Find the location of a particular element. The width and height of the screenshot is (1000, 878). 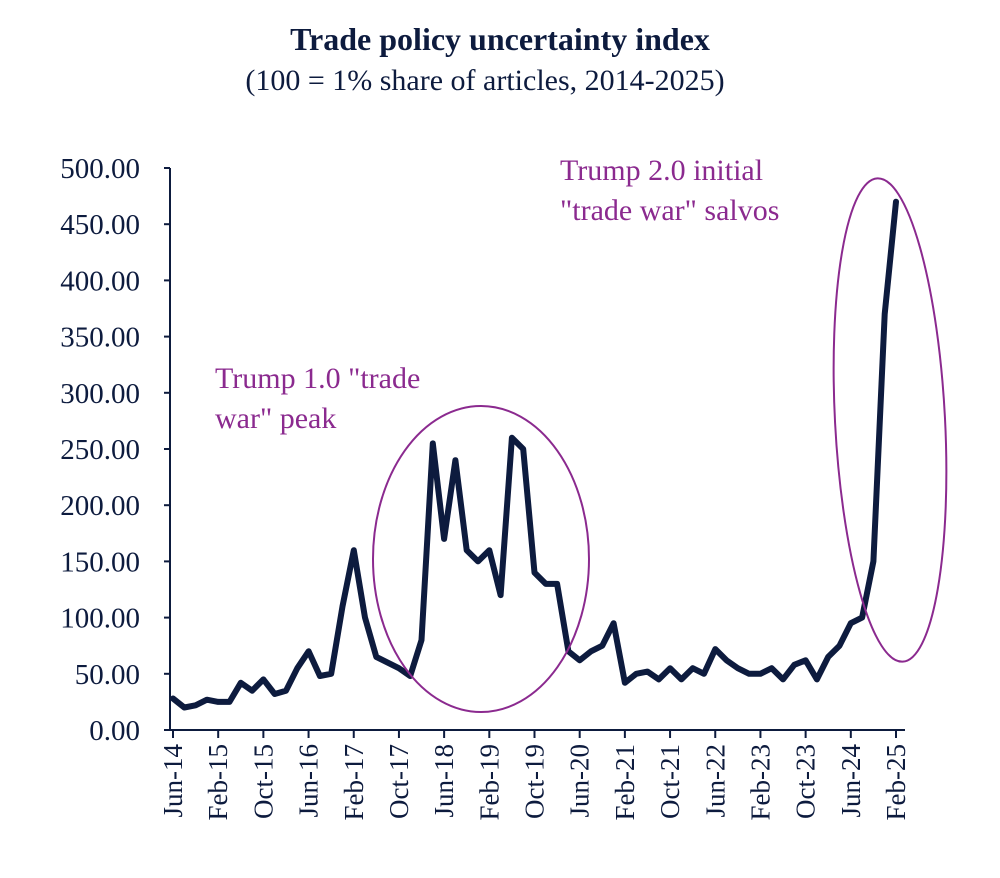

x-tick-label: Oct-19 is located at coordinates (535, 781).